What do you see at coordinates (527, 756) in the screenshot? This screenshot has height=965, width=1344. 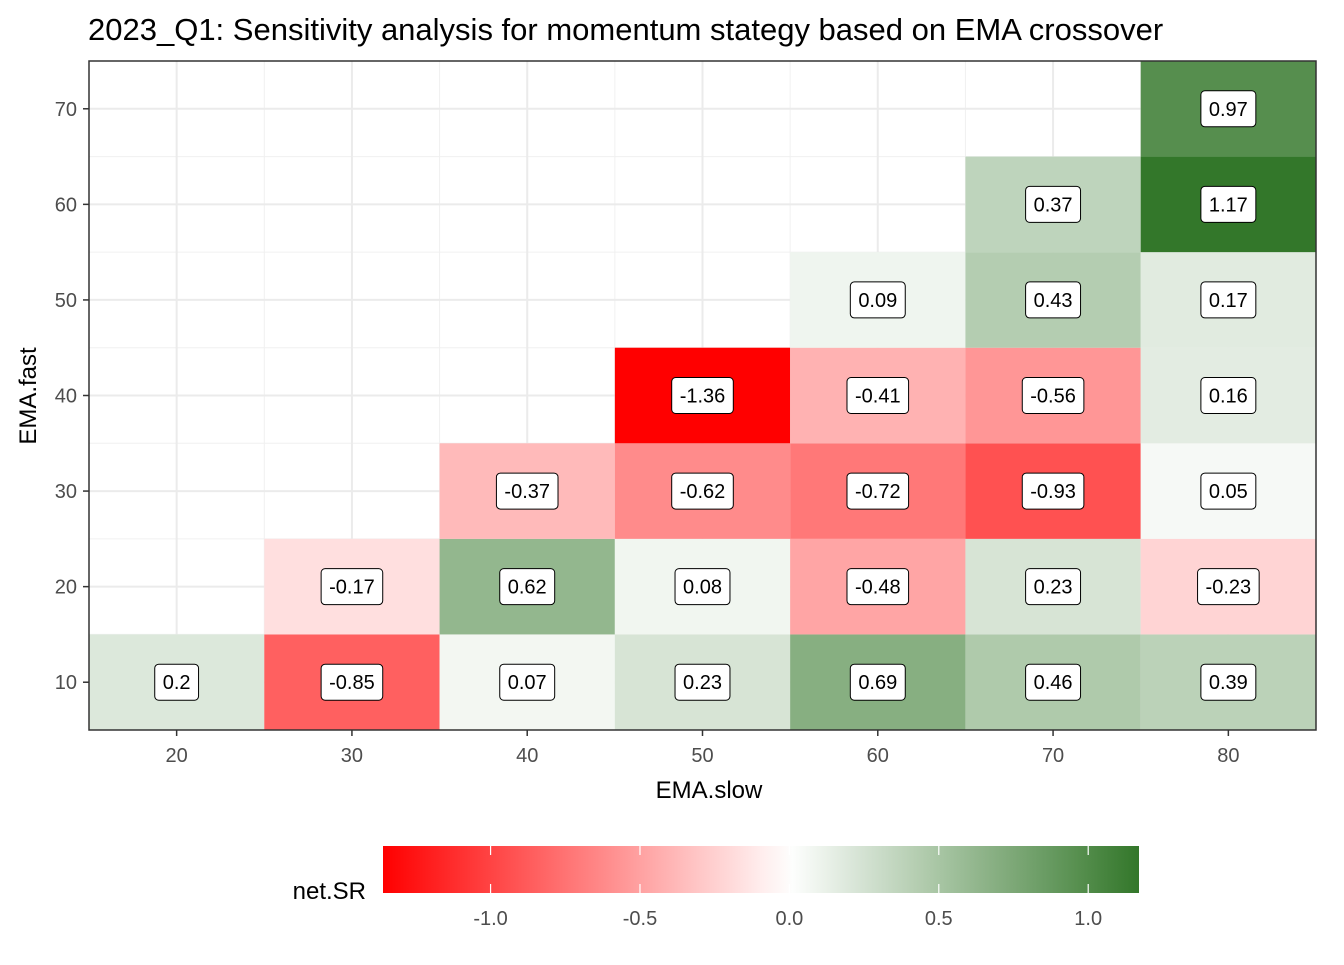 I see `x-tick-label: 40` at bounding box center [527, 756].